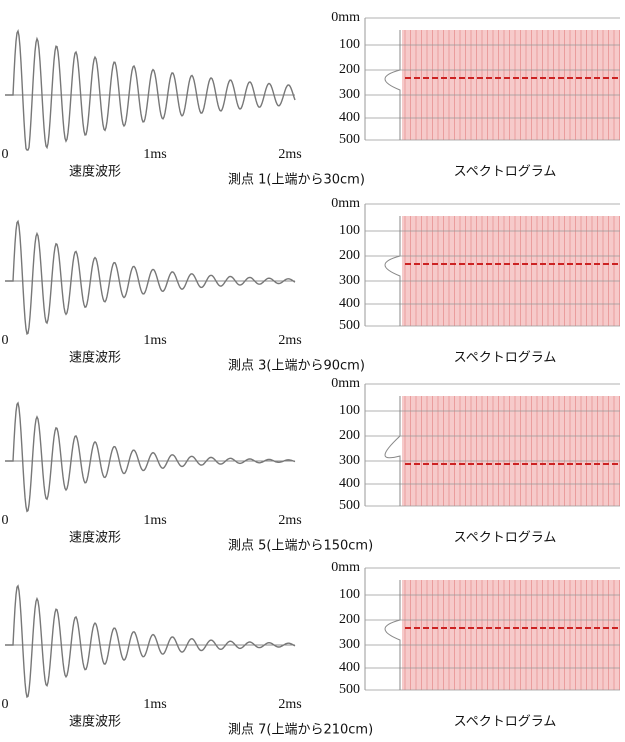 The width and height of the screenshot is (625, 742). What do you see at coordinates (296, 180) in the screenshot?
I see `point-label: 測点 1(上端から30cm)` at bounding box center [296, 180].